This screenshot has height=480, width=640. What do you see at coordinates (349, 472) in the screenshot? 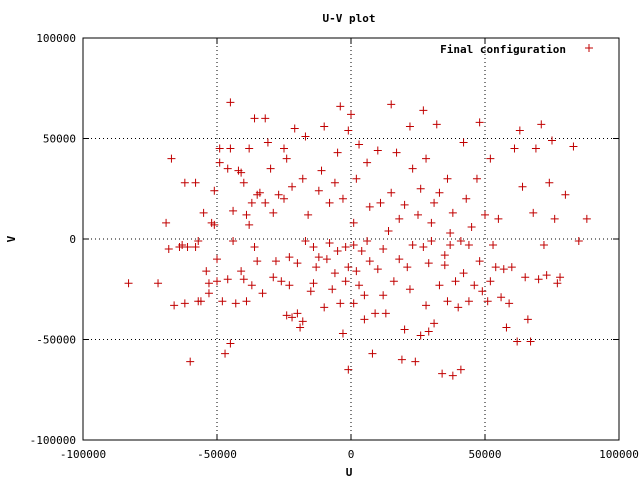
I see `x-axis-label: U` at bounding box center [349, 472].